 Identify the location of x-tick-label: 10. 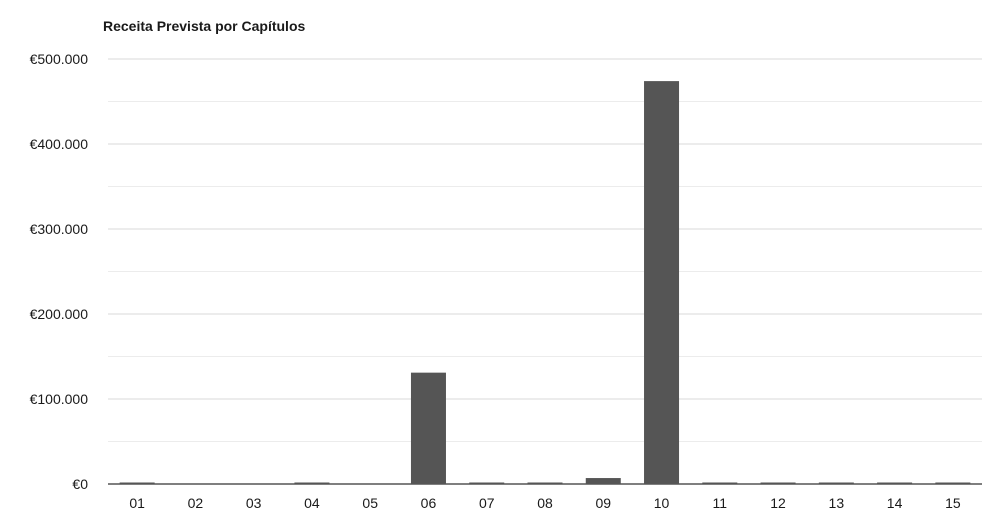
(662, 503).